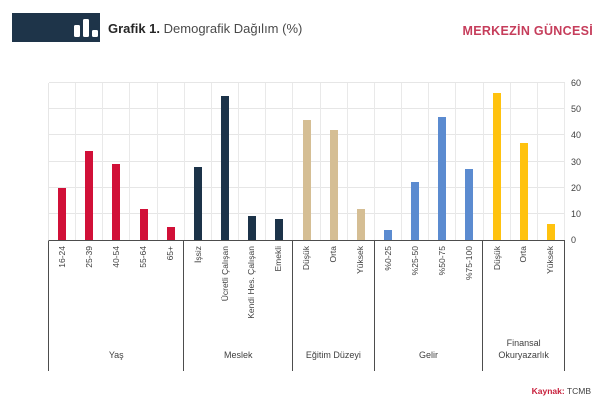 Image resolution: width=609 pixels, height=416 pixels. What do you see at coordinates (89, 257) in the screenshot?
I see `category-label: 25-39` at bounding box center [89, 257].